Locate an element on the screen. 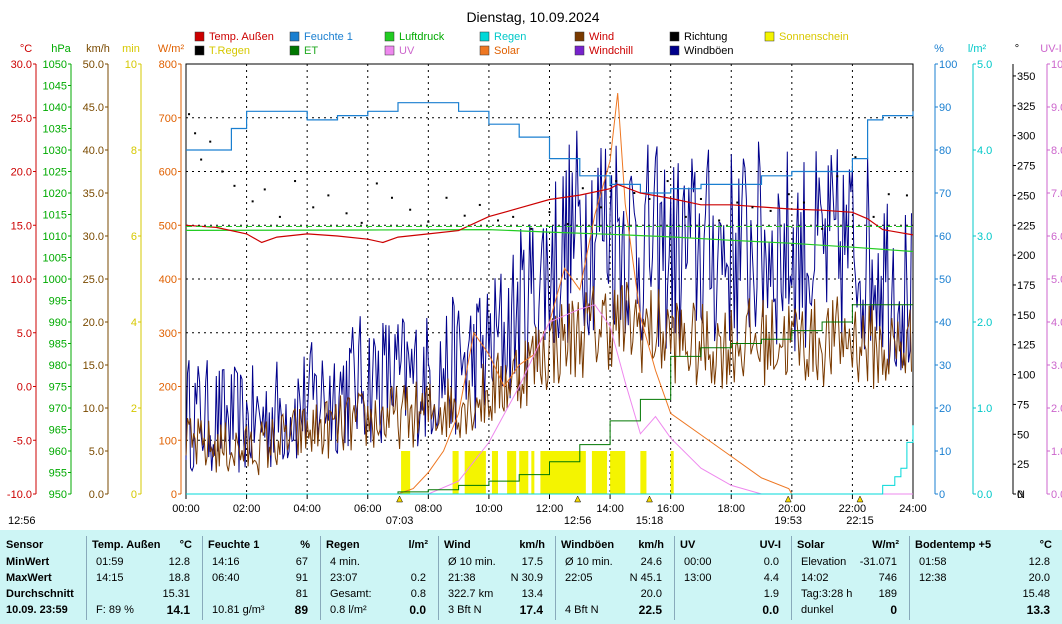  x-tick-label: 20:00 is located at coordinates (792, 509).